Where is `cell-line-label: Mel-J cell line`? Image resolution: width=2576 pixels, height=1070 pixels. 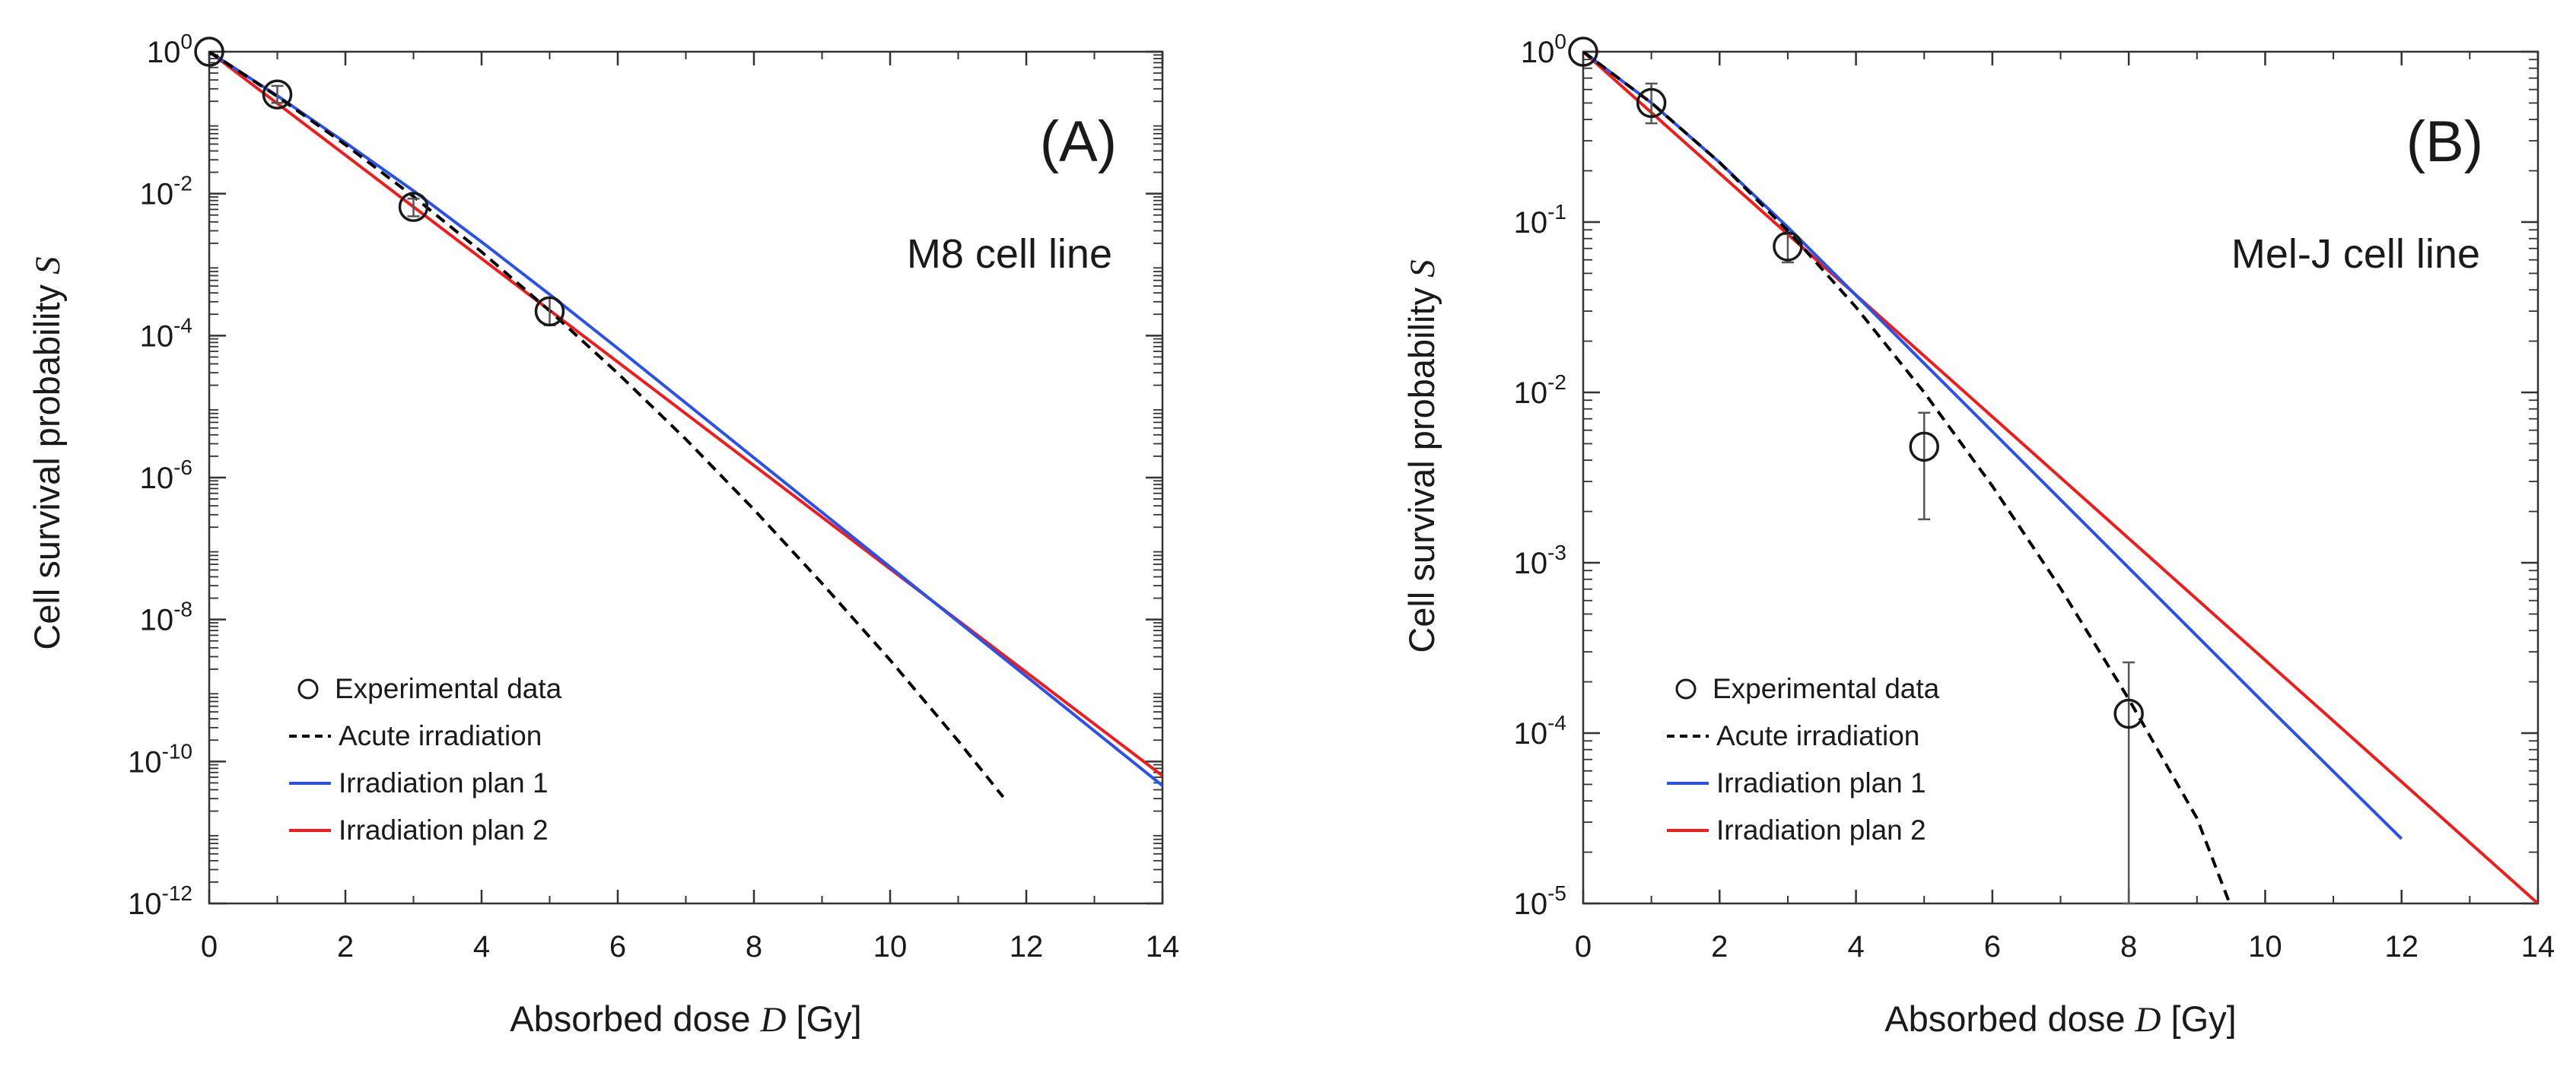
cell-line-label: Mel-J cell line is located at coordinates (2355, 254).